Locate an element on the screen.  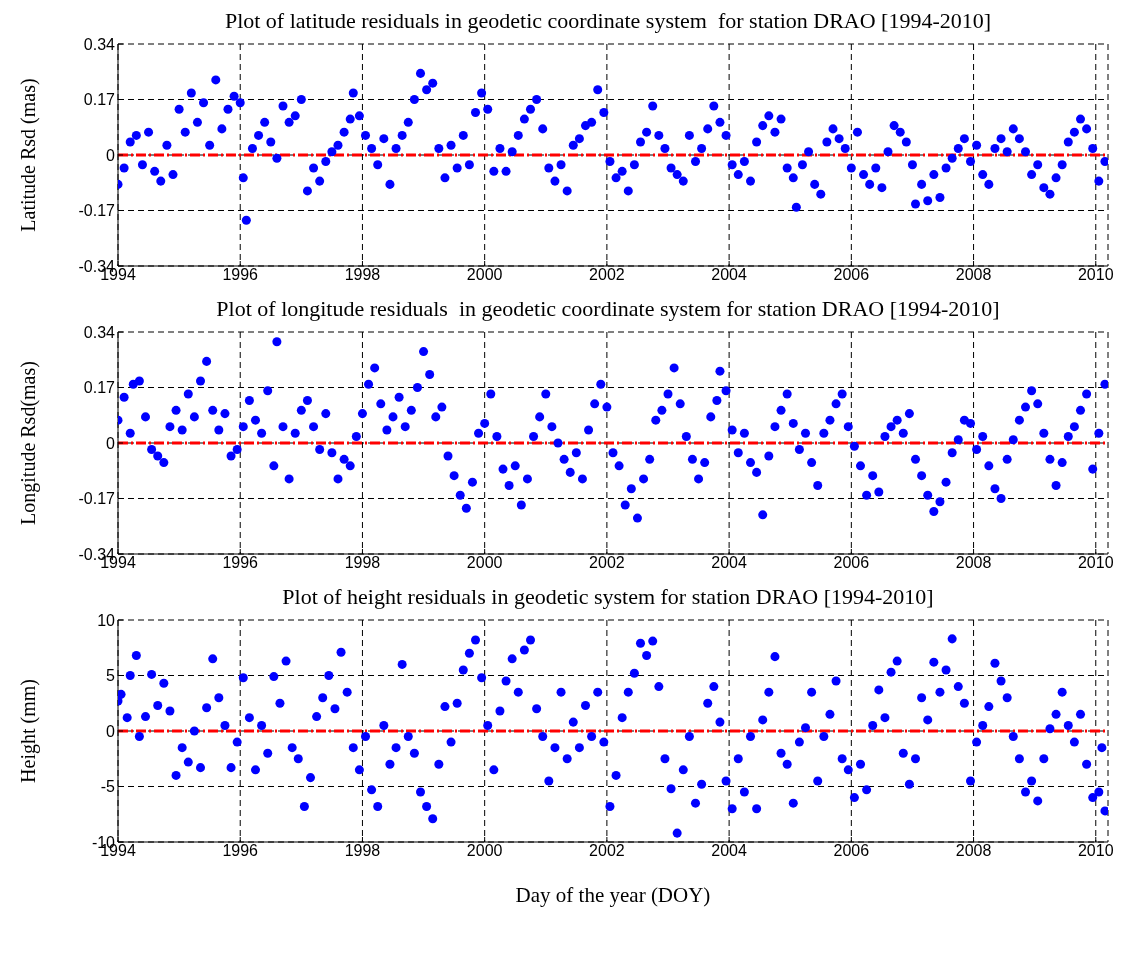
y-axis-title: Height (mm) is located at coordinates (29, 731).